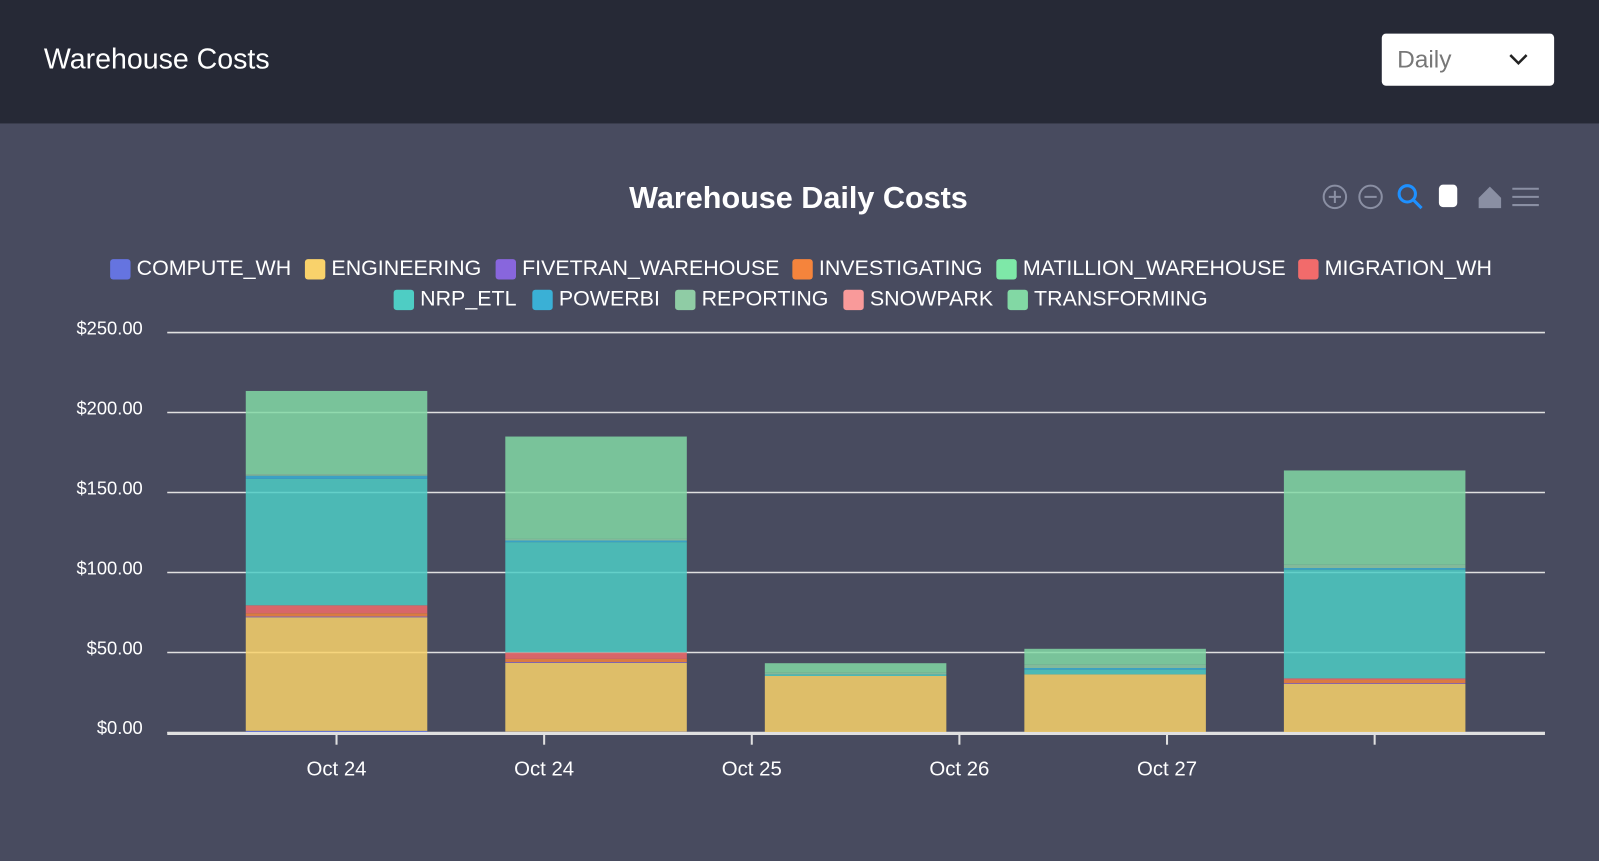  What do you see at coordinates (1490, 197) in the screenshot?
I see `reset` at bounding box center [1490, 197].